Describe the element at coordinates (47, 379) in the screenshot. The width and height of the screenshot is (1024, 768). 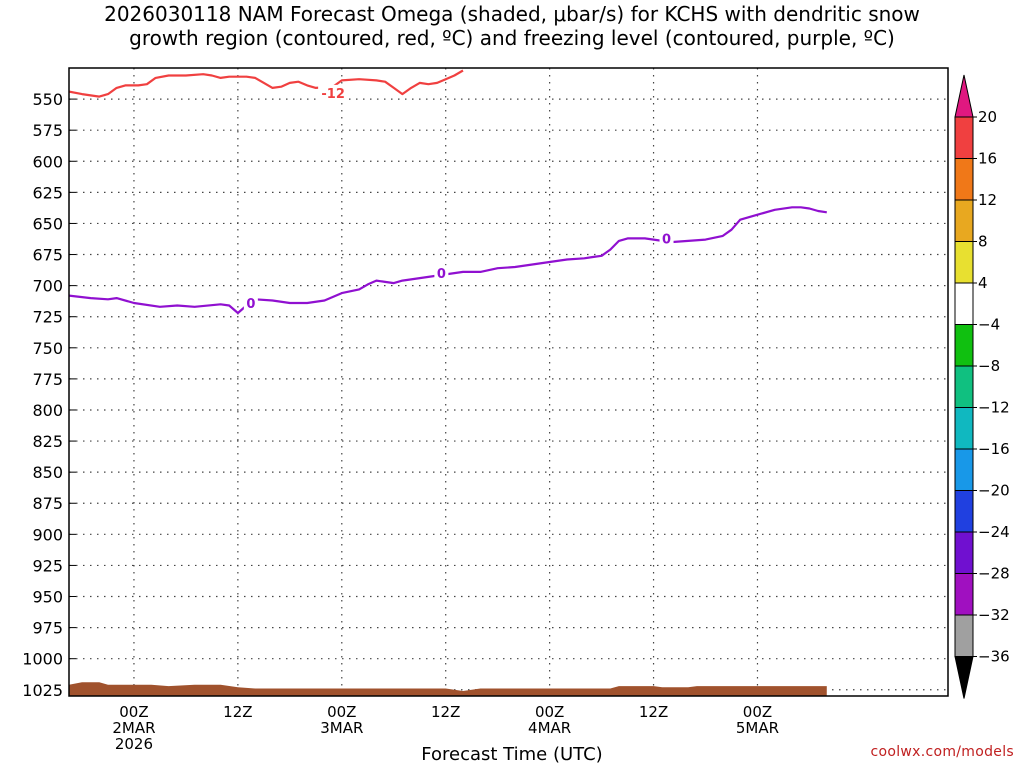
I see `y-tick-label: 775` at that location.